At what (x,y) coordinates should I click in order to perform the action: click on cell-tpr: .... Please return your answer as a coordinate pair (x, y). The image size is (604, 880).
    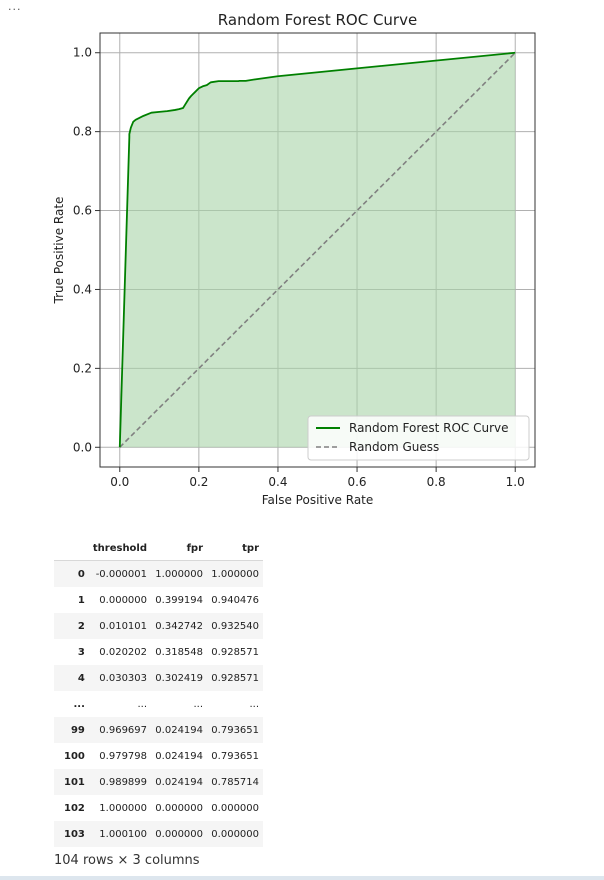
    Looking at the image, I should click on (254, 704).